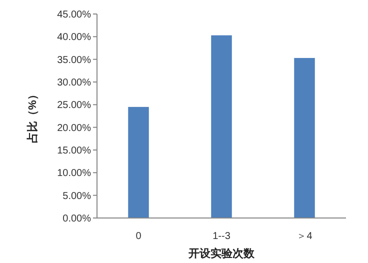 This screenshot has width=368, height=263. Describe the element at coordinates (221, 236) in the screenshot. I see `x-tick-label: 1--3` at that location.